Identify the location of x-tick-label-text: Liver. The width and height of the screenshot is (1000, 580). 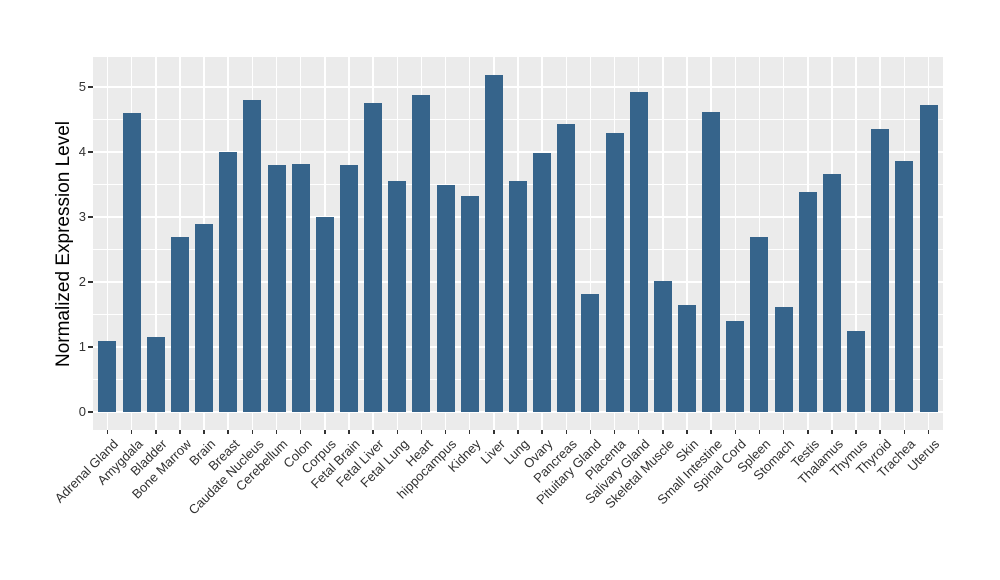
(492, 451).